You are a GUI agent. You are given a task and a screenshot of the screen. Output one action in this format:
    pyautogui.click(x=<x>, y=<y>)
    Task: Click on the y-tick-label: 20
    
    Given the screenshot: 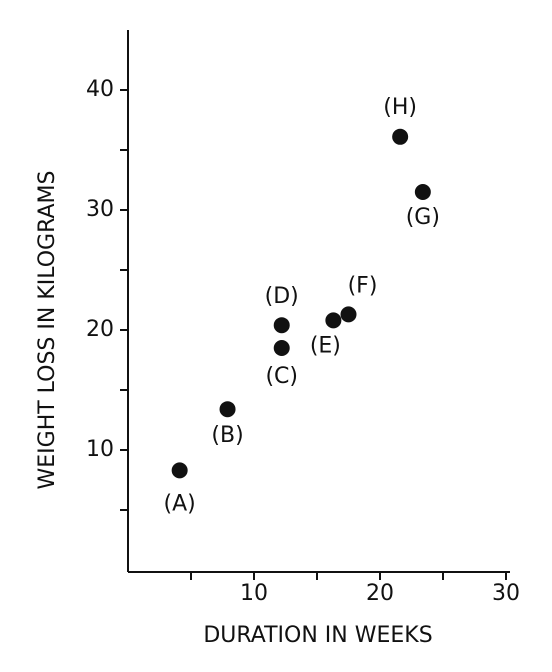 What is the action you would take?
    pyautogui.click(x=100, y=329)
    